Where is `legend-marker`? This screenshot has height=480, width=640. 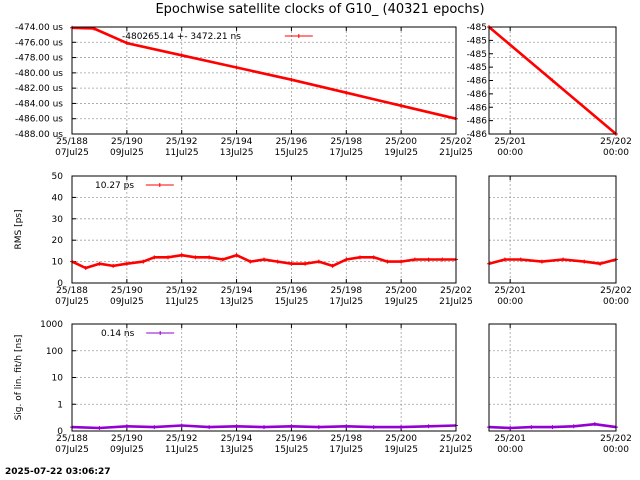
legend-marker is located at coordinates (160, 333).